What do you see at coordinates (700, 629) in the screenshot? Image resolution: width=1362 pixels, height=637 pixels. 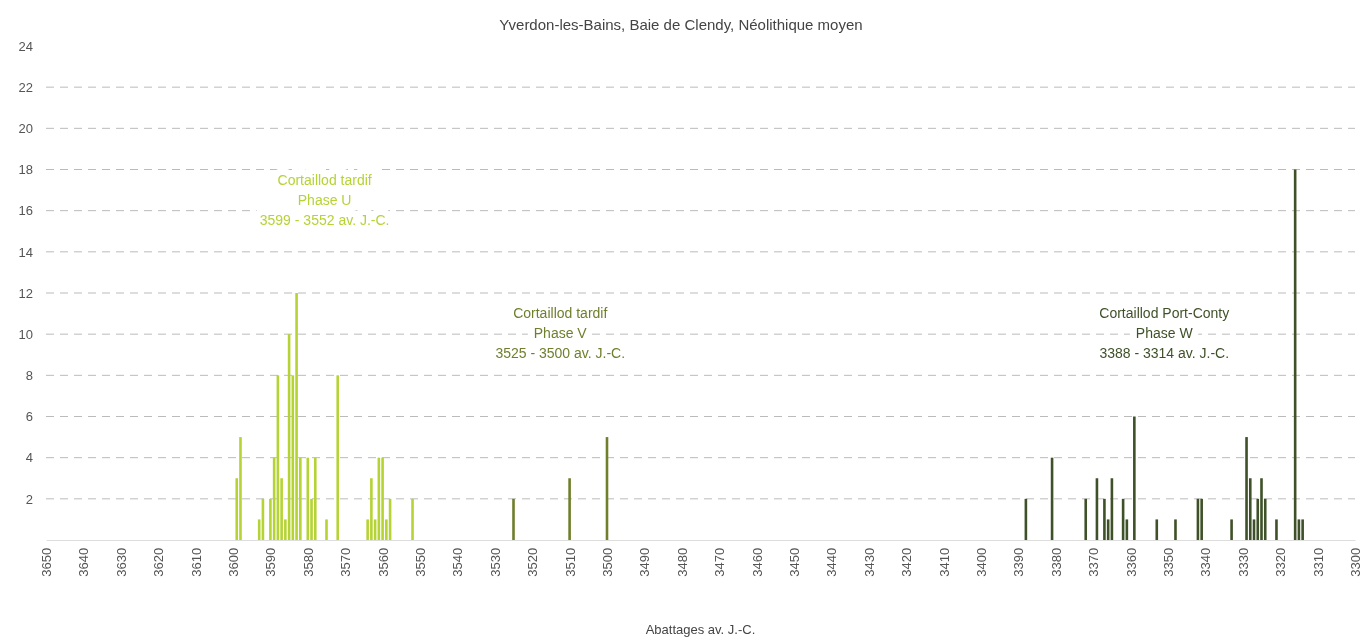 I see `x-axis-title: Abattages av. J.-C.` at bounding box center [700, 629].